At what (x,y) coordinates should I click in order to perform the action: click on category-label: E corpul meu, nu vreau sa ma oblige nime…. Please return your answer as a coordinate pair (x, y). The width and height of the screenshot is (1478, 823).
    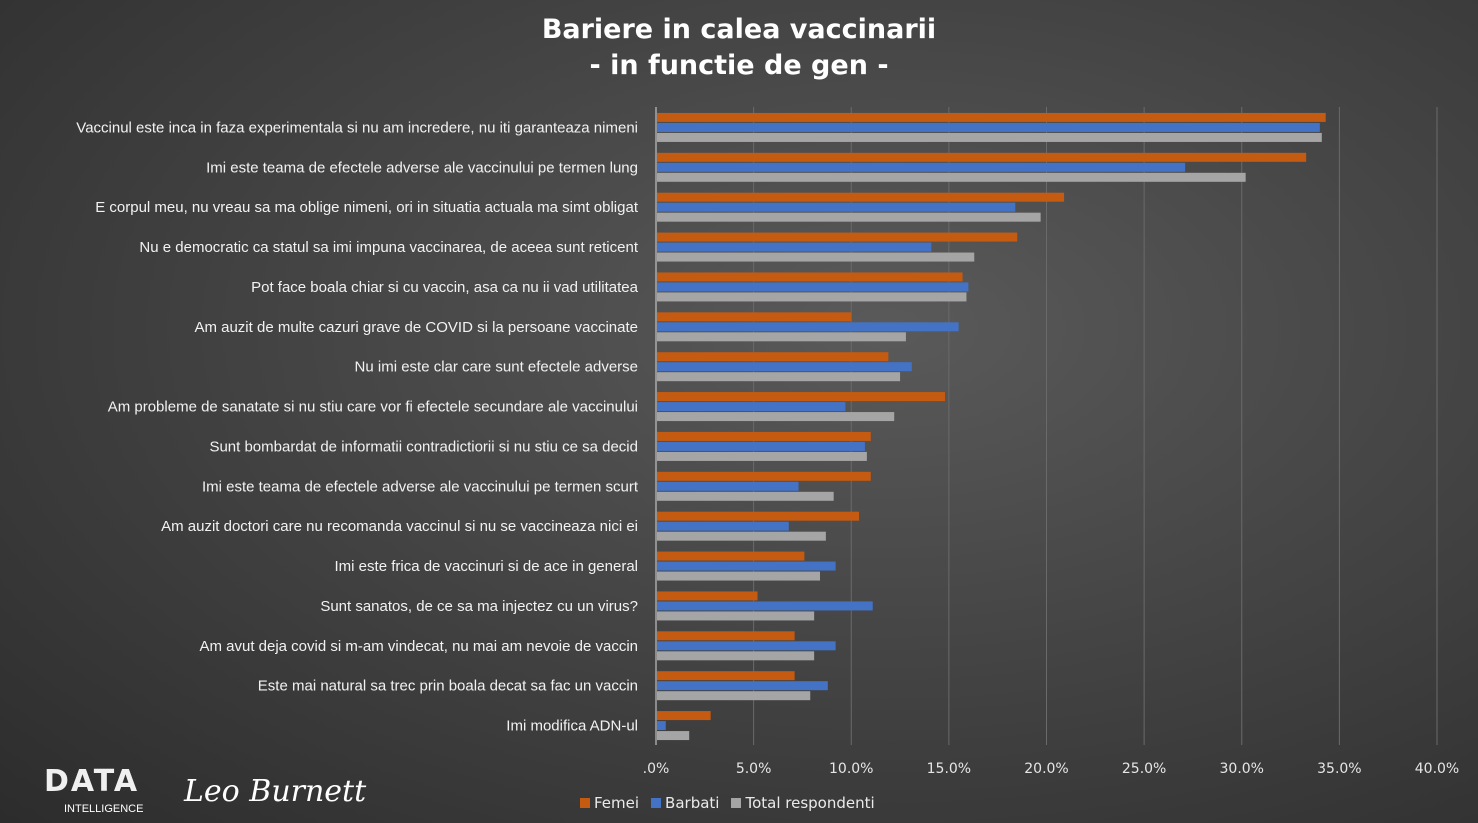
    Looking at the image, I should click on (367, 207).